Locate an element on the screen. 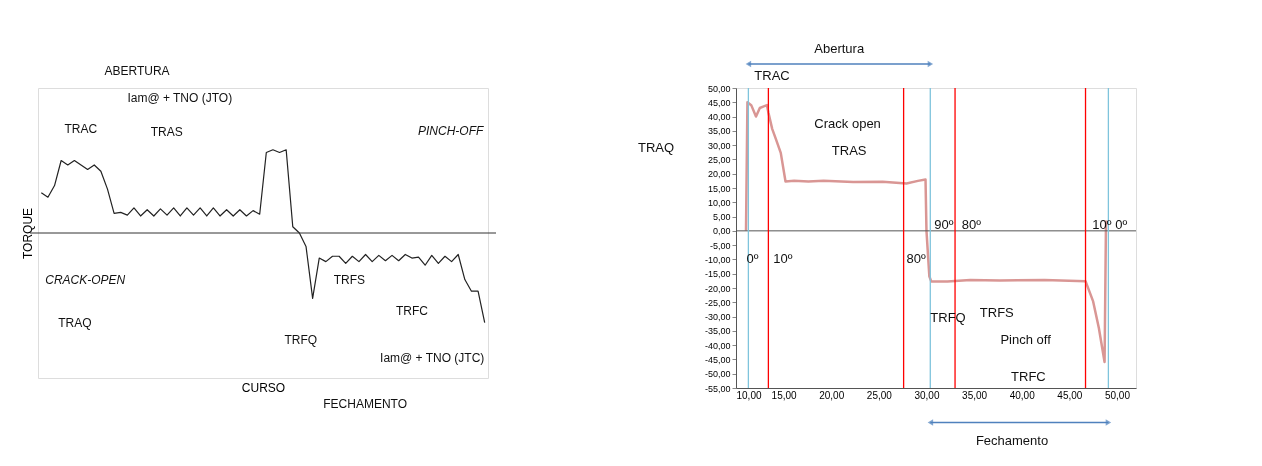  x-tick-label: 25,00 is located at coordinates (879, 395).